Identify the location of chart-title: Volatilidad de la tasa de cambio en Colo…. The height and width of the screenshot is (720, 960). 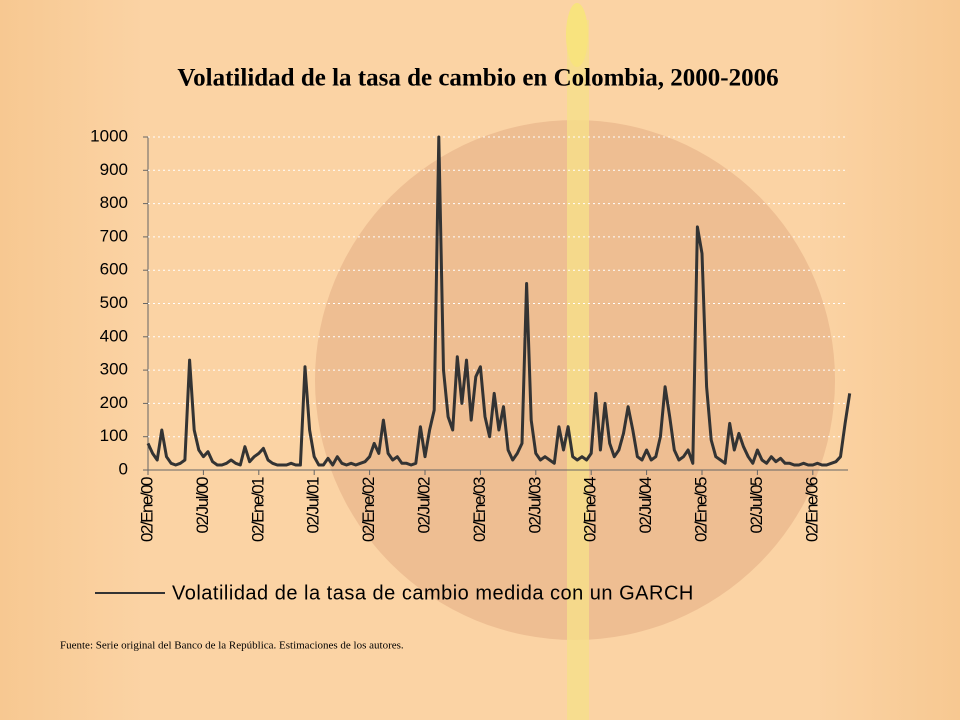
(477, 78).